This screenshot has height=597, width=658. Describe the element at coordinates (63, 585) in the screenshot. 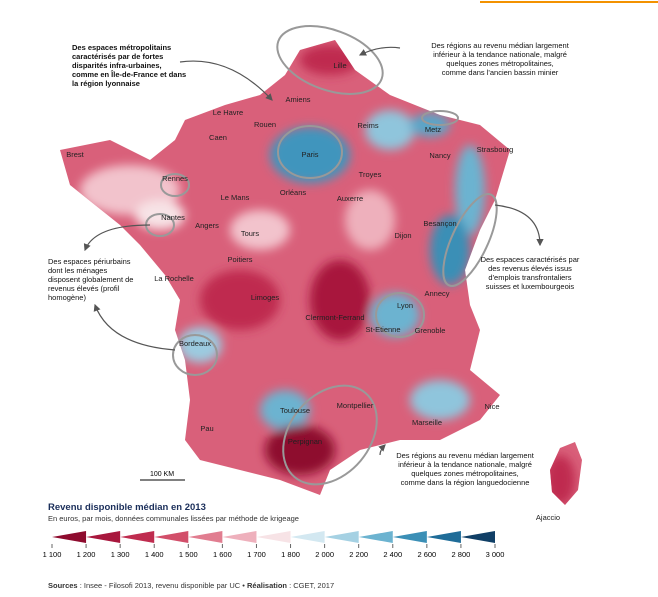

I see `source-label: Sources` at that location.